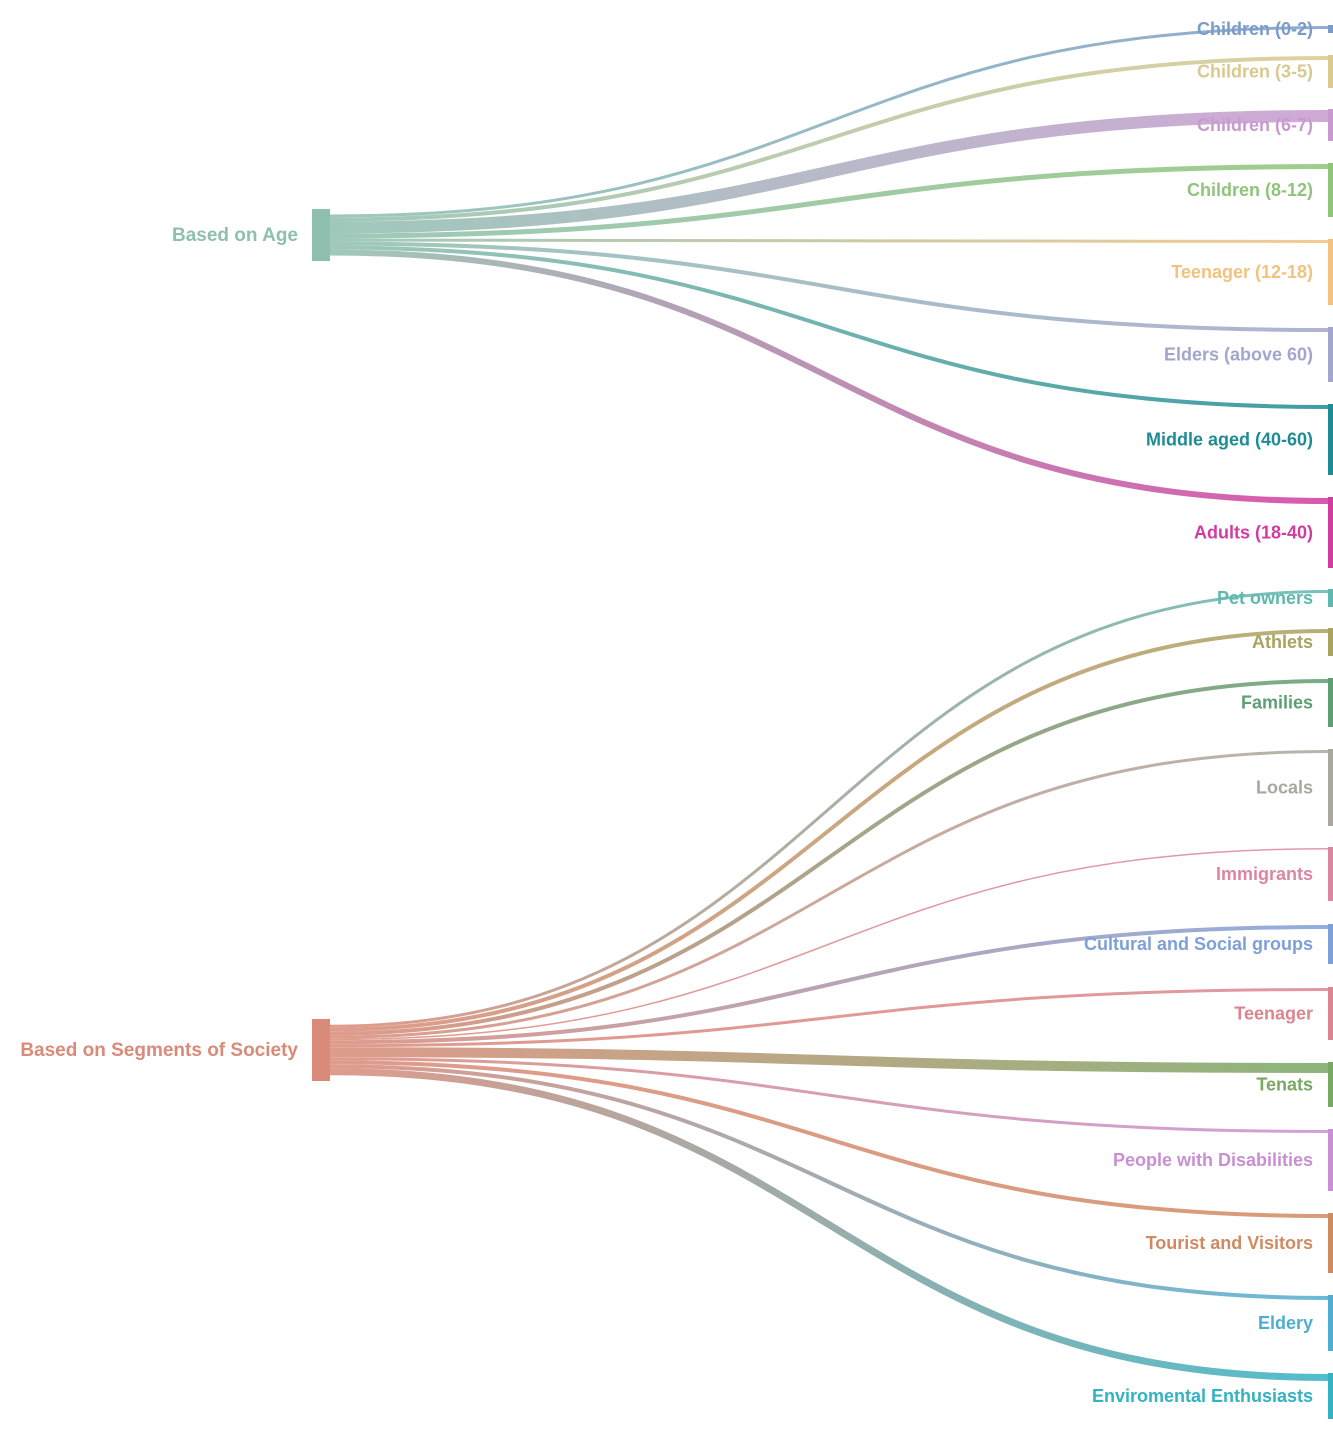 This screenshot has height=1435, width=1333. Describe the element at coordinates (1330, 598) in the screenshot. I see `node-pet-owners` at that location.